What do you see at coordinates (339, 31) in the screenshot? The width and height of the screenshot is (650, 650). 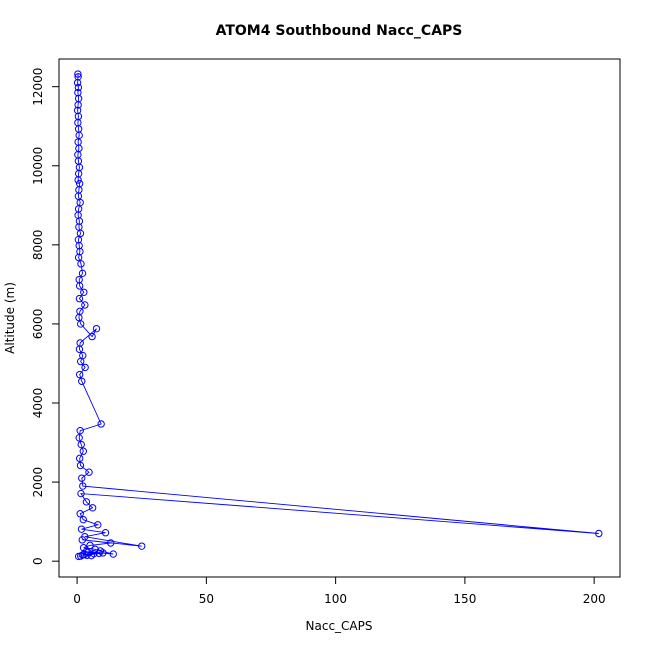 I see `chart-title: ATOM4 Southbound Nacc_CAPS` at bounding box center [339, 31].